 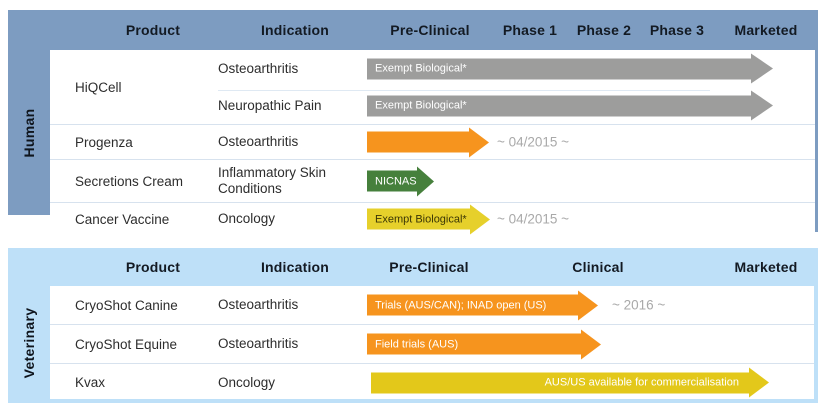 I want to click on human-section-label: Human, so click(x=29, y=132).